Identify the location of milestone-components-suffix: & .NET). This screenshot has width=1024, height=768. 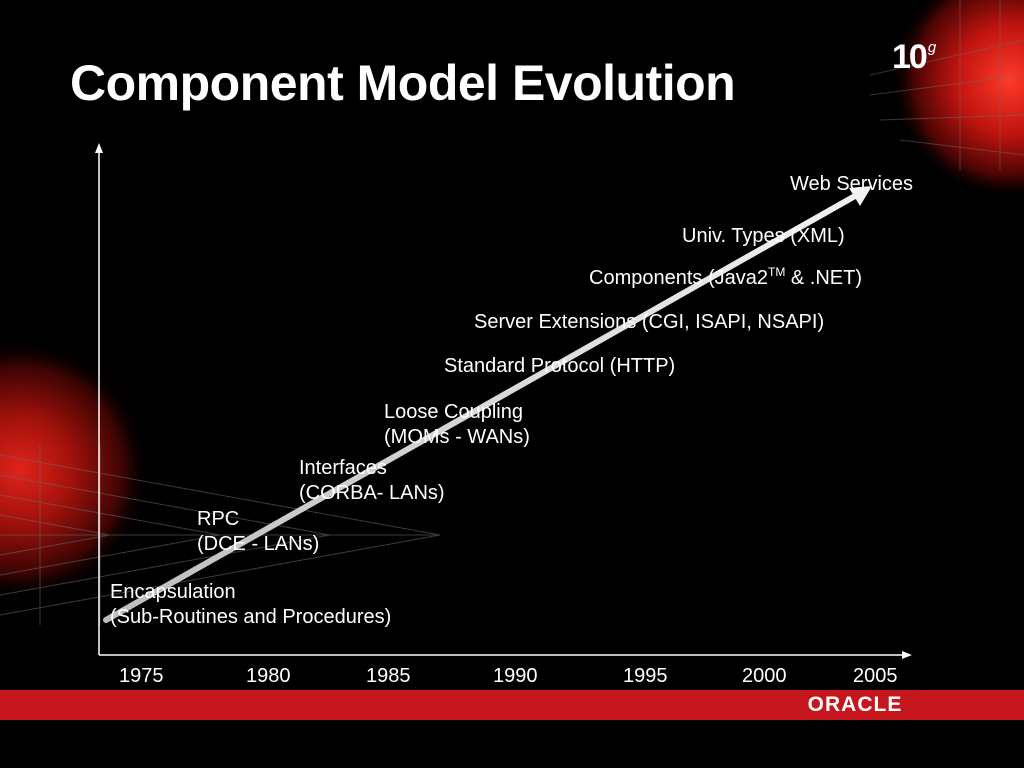
(823, 278).